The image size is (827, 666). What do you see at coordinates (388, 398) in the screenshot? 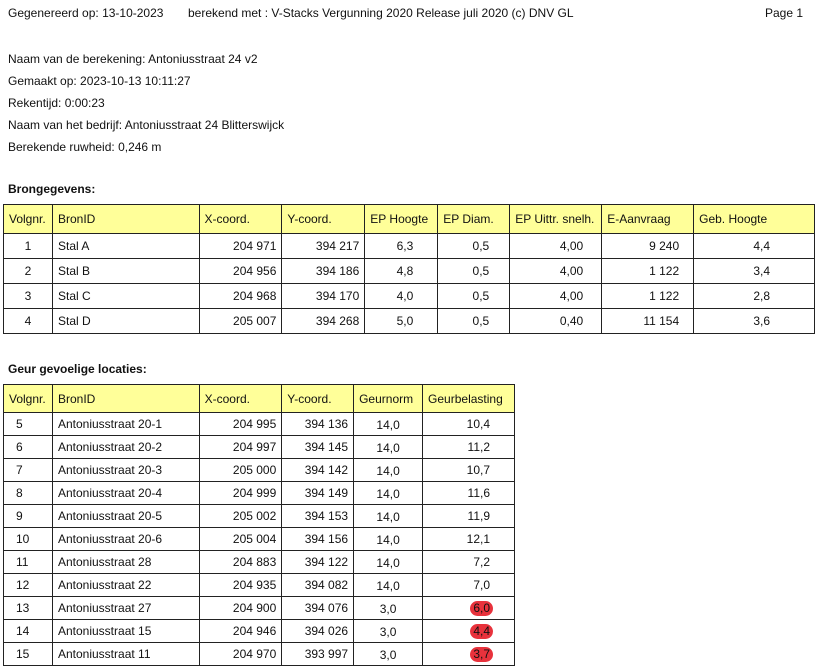
I see `locations-header-cell: Geurnorm` at bounding box center [388, 398].